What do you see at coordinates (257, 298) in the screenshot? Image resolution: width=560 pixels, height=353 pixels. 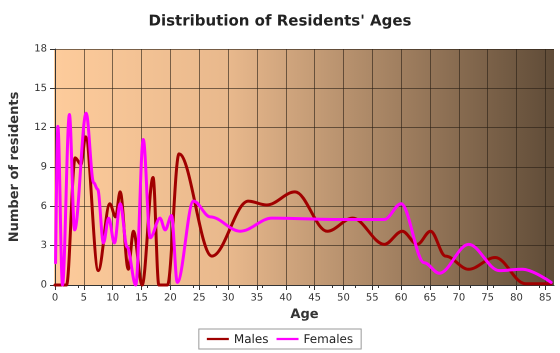 I see `x-tick-label: 35` at bounding box center [257, 298].